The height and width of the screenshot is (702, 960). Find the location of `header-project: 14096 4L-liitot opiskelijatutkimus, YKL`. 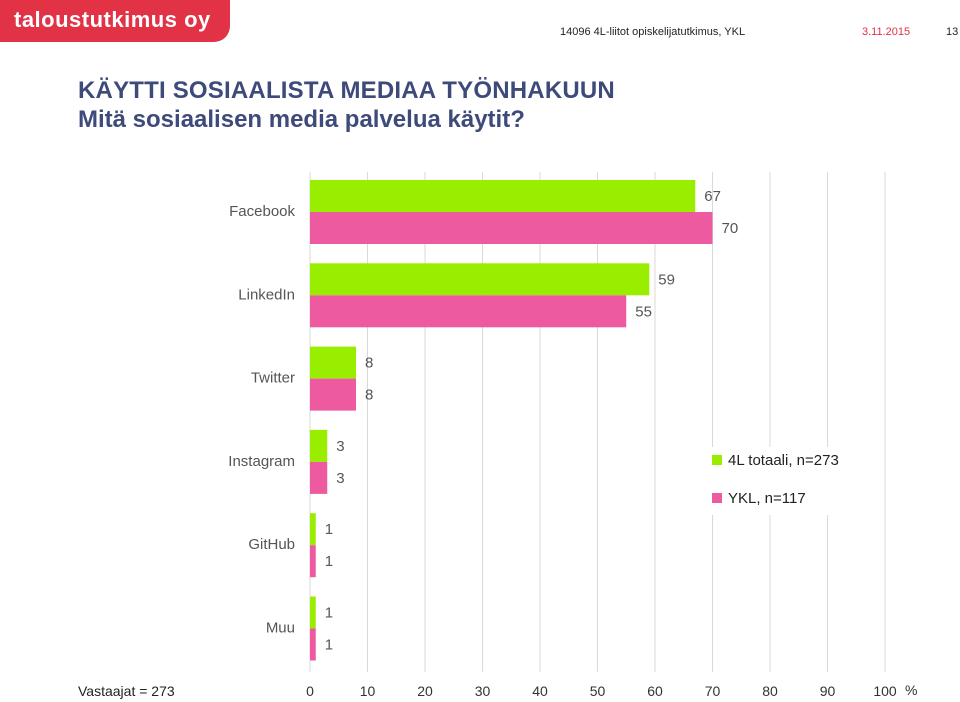

header-project: 14096 4L-liitot opiskelijatutkimus, YKL is located at coordinates (653, 32).